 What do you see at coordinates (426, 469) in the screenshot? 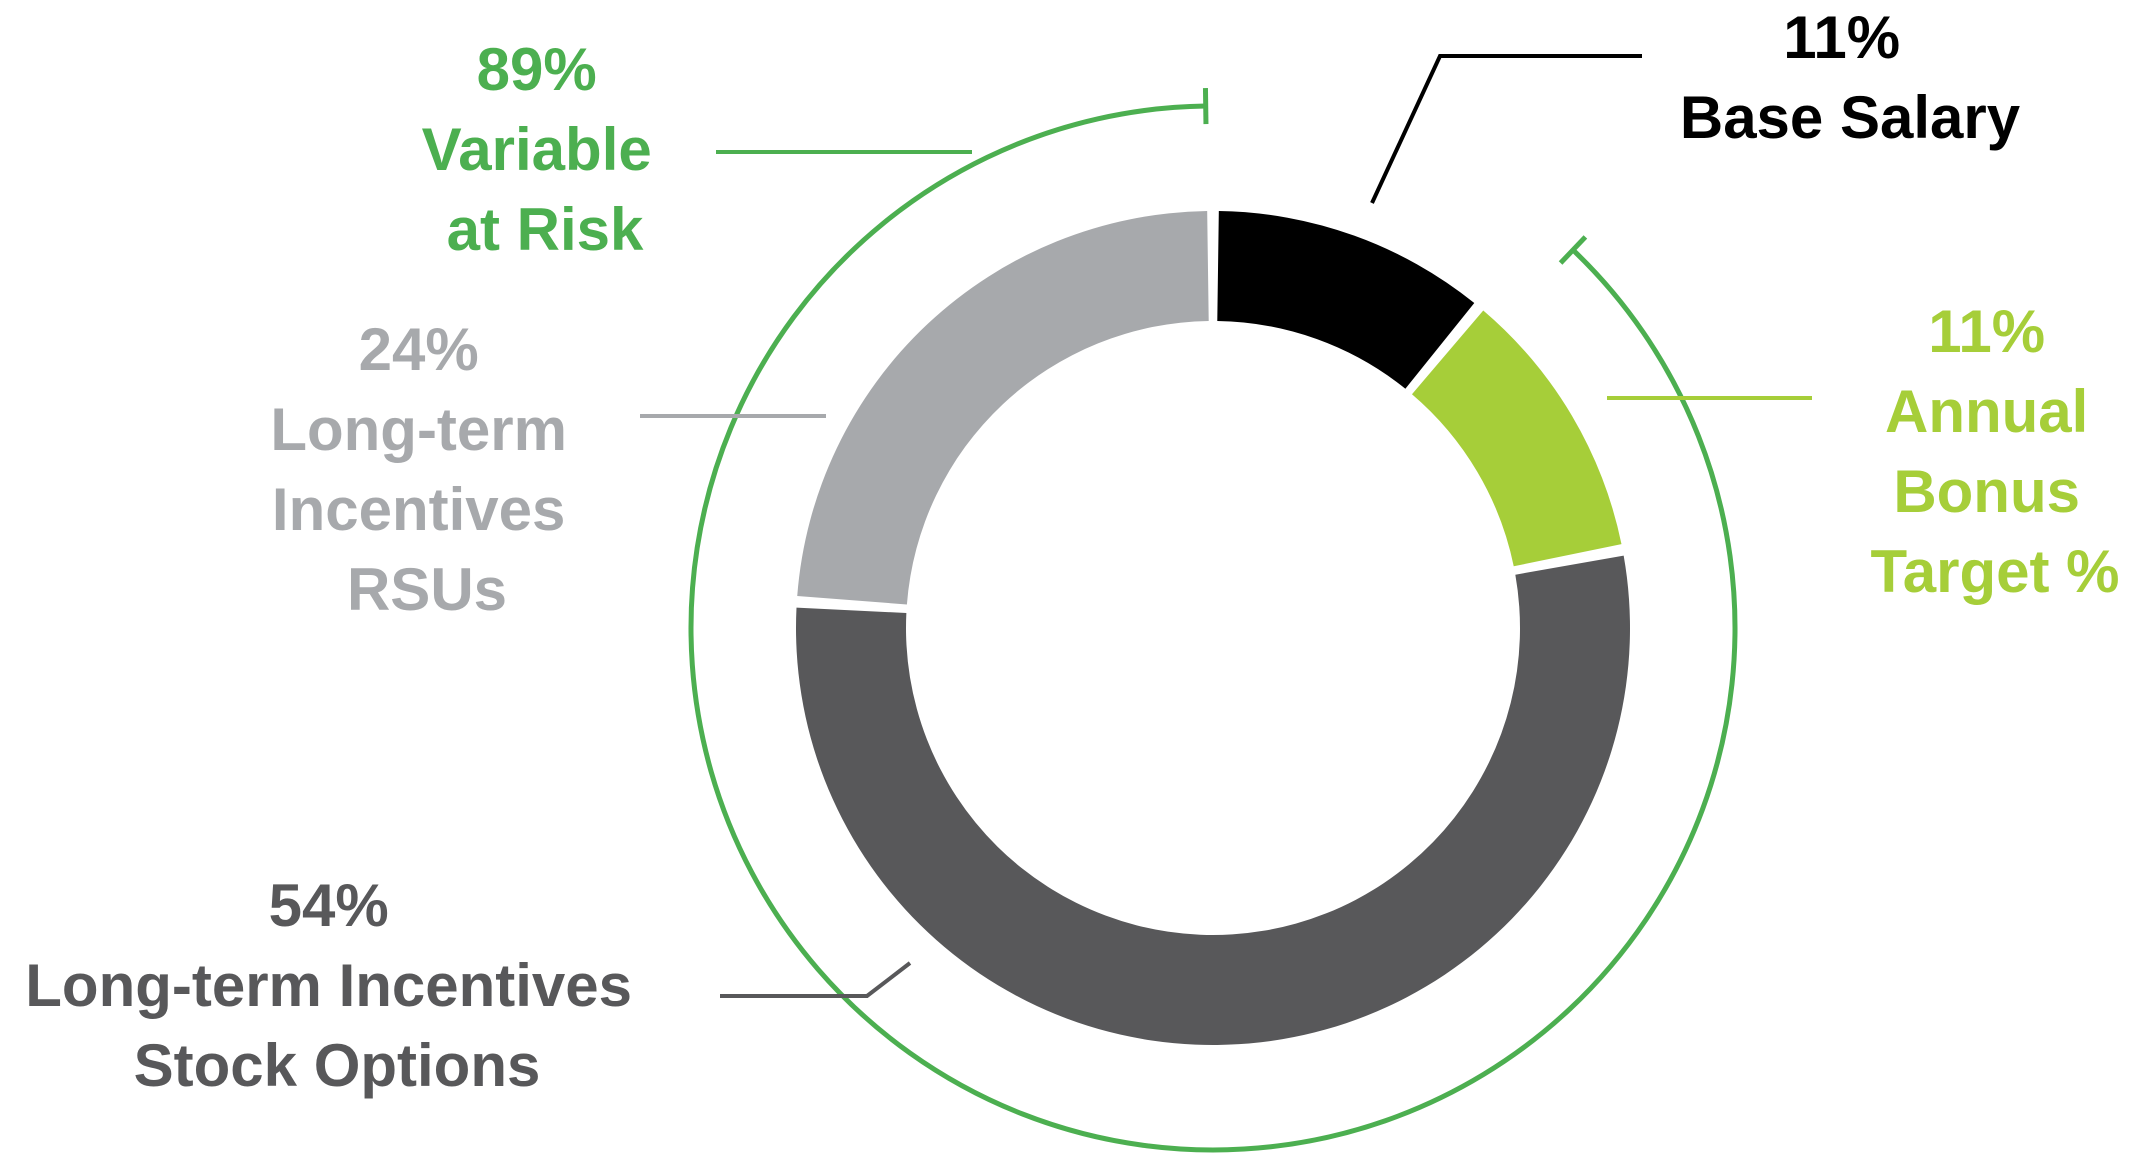
I see `rsus-label: 24% Long-term Incentives RSUs` at bounding box center [426, 469].